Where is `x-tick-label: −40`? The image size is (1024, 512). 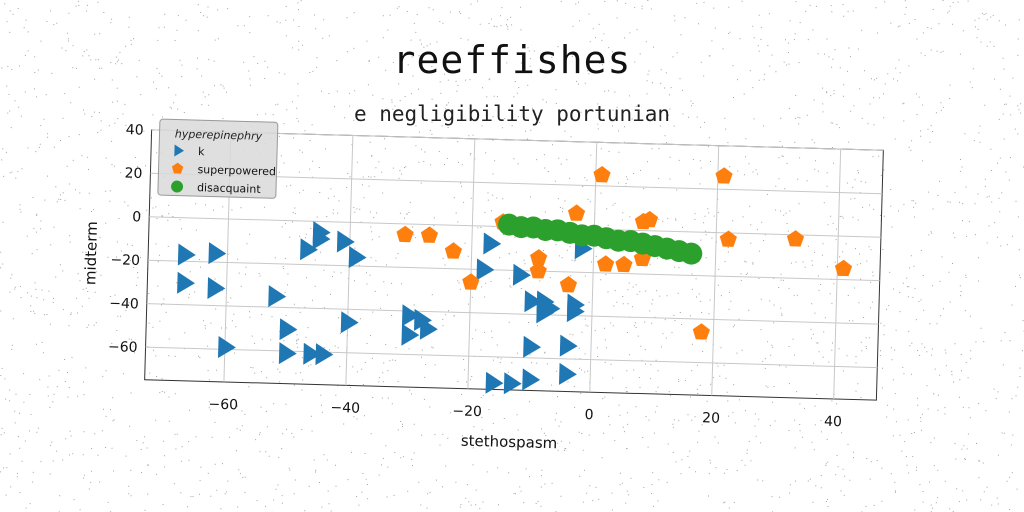
x-tick-label: −40 is located at coordinates (345, 408).